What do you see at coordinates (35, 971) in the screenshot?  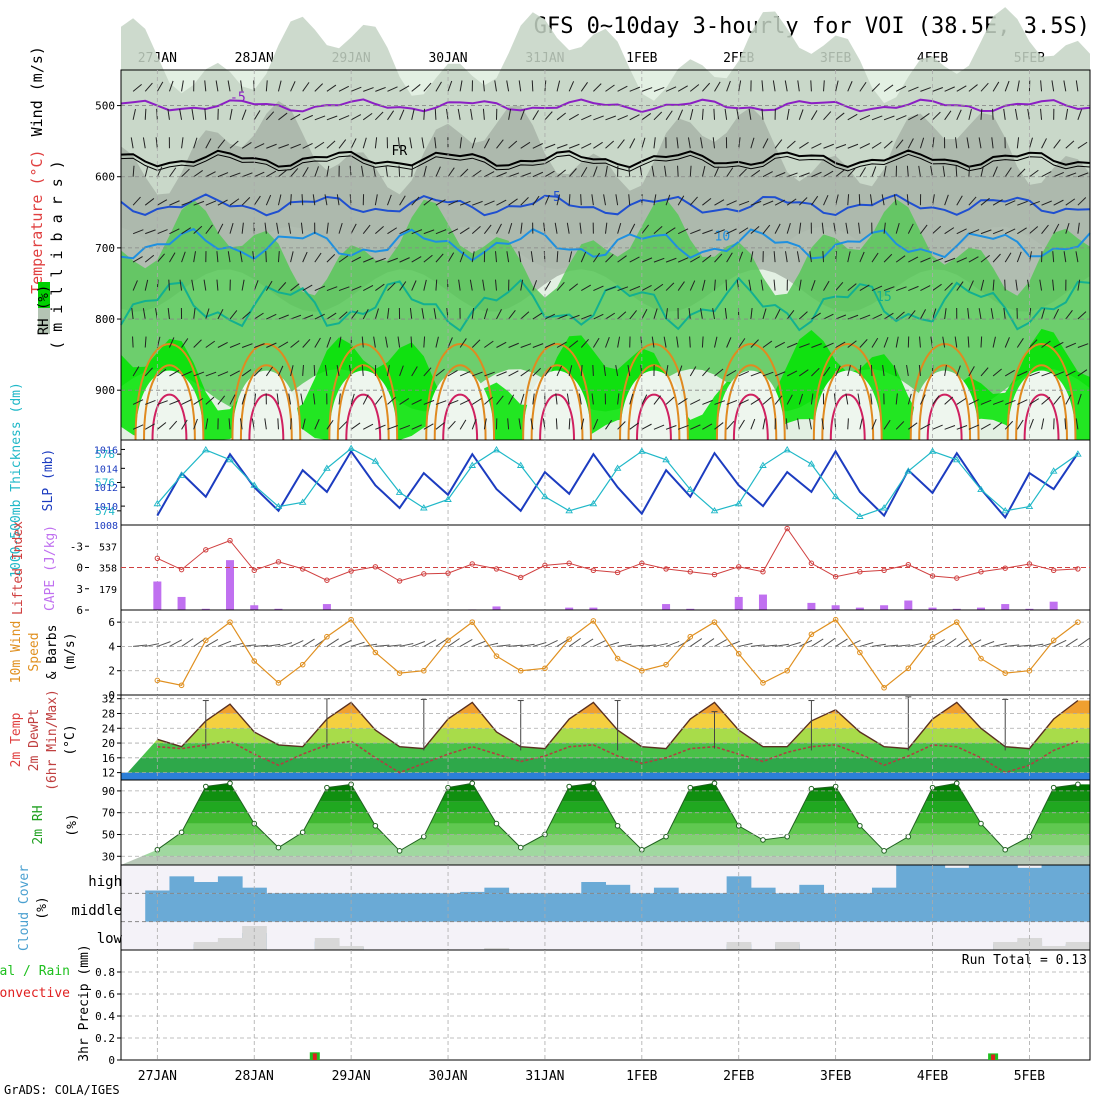 I see `precip-legend-total: Total / Rain` at bounding box center [35, 971].